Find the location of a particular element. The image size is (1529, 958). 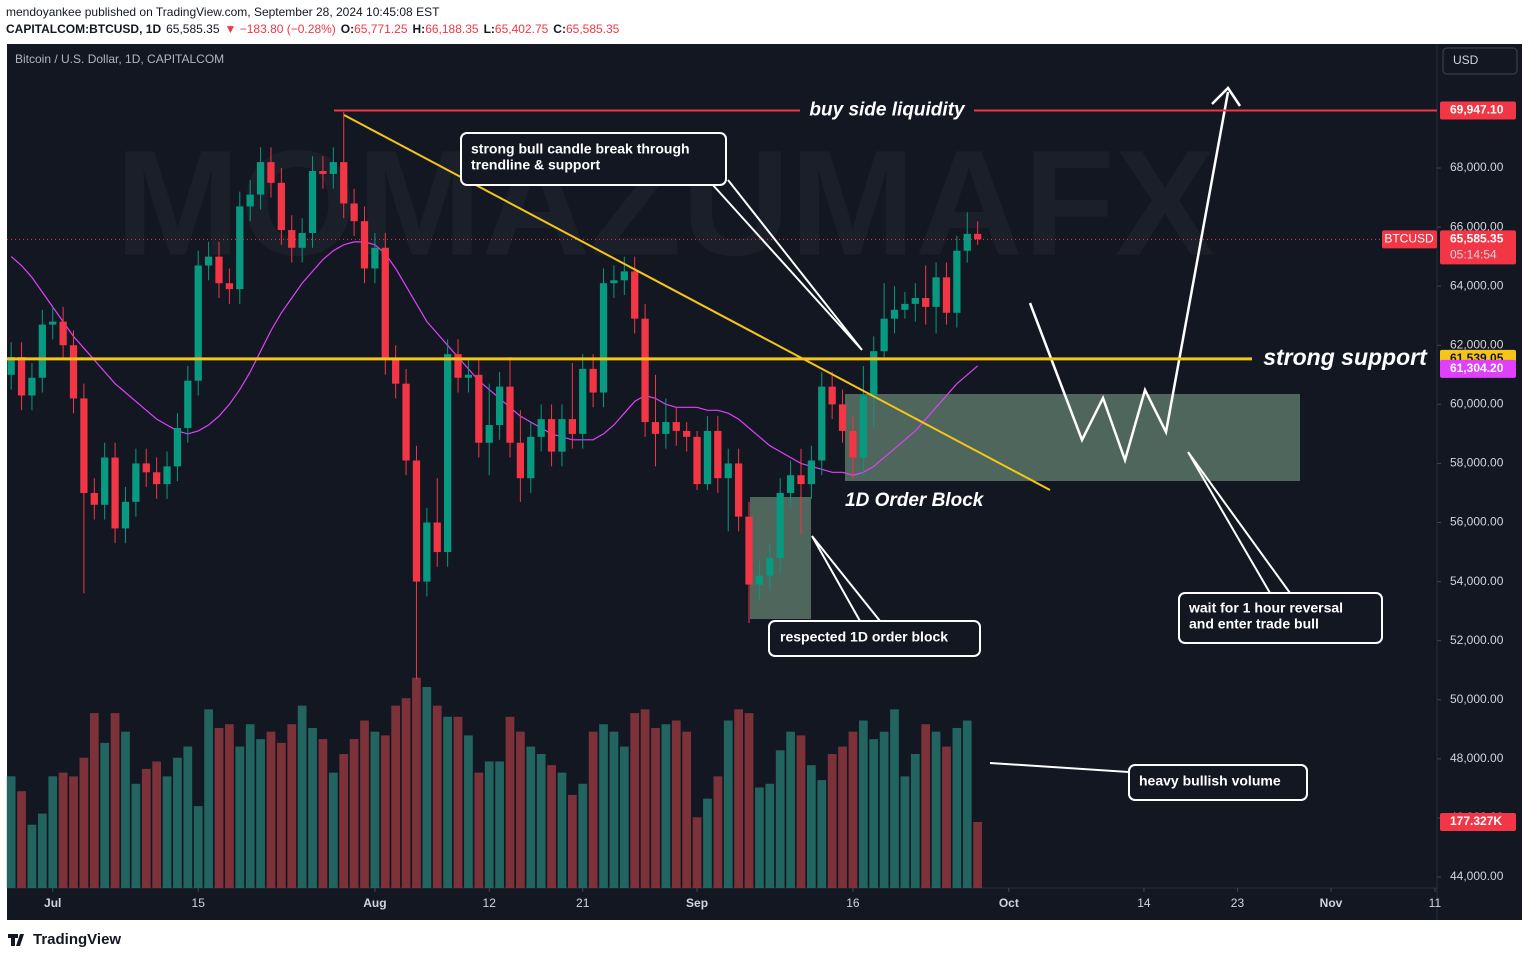

x-tick-label: Aug is located at coordinates (374, 903).